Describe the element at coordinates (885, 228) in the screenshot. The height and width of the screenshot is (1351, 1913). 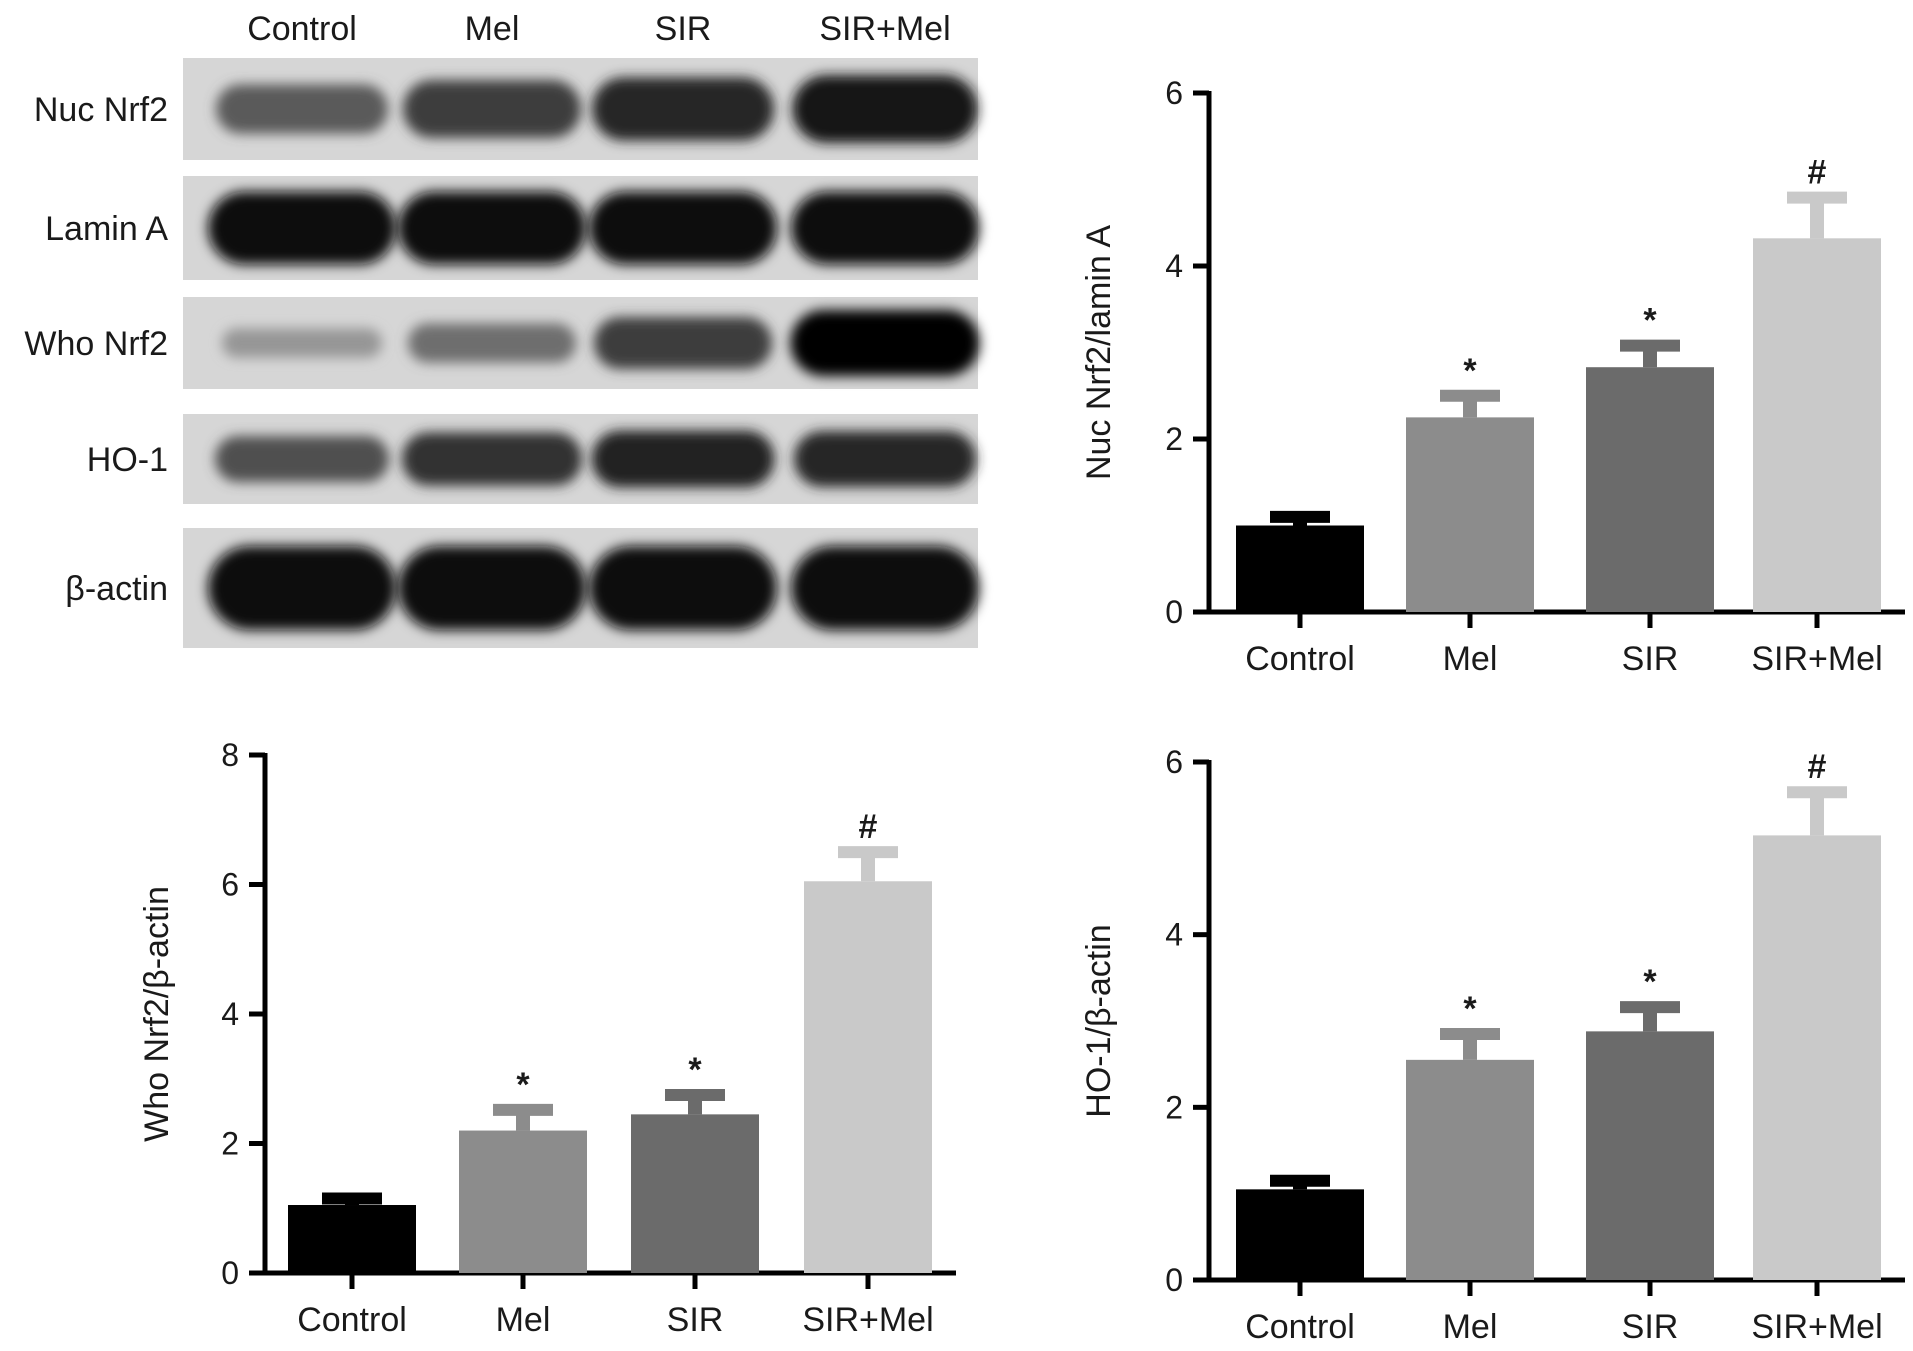
I see `blot-band-lamin-a-sir-mel` at that location.